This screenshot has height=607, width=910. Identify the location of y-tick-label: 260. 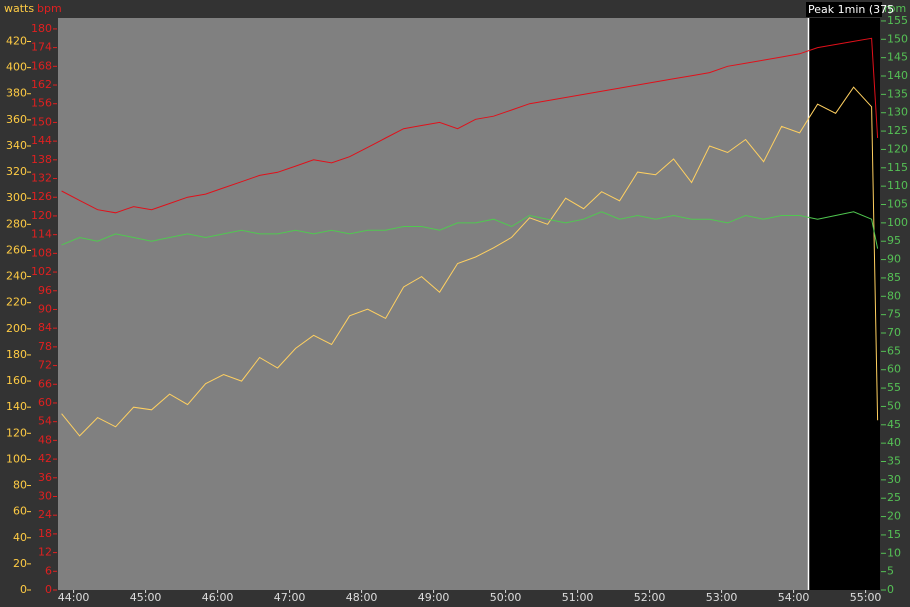
(16, 249).